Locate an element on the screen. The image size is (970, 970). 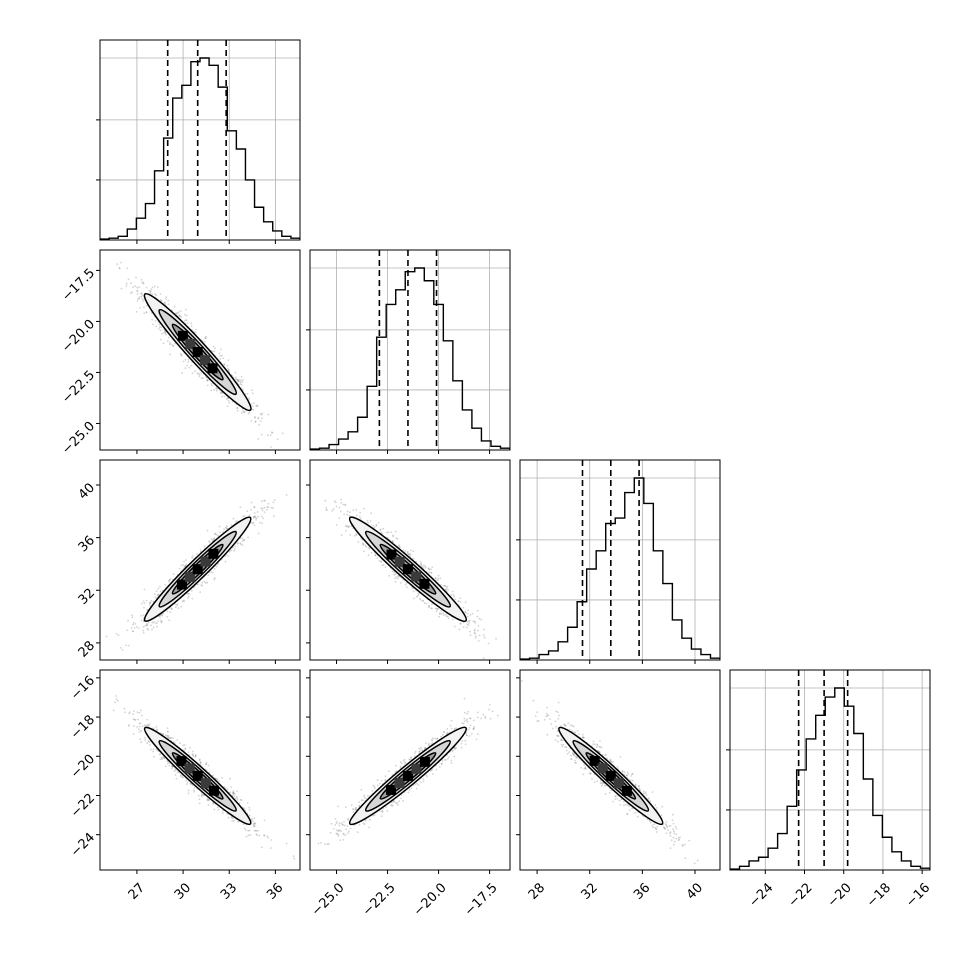
density-block is located at coordinates (424, 583).